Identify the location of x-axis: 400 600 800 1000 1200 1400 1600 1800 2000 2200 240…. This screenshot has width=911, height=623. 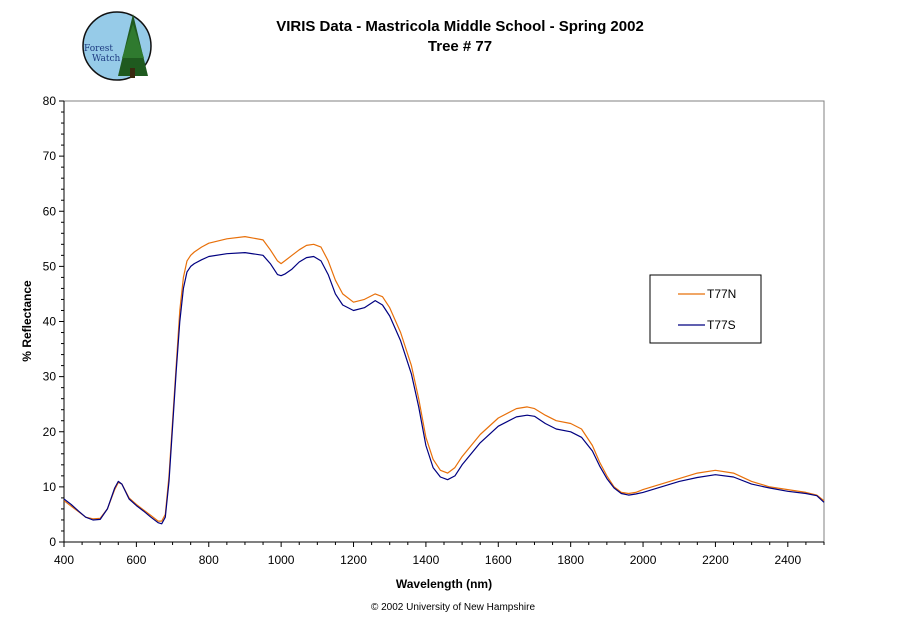
(439, 554).